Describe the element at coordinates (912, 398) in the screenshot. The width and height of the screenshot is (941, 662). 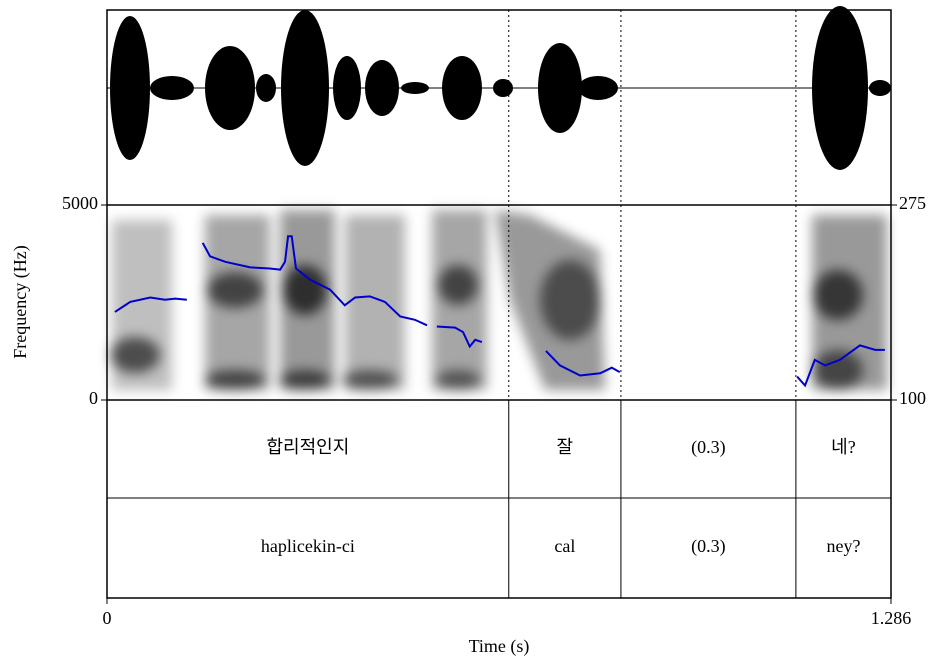
I see `y2-tick-label: 100` at that location.